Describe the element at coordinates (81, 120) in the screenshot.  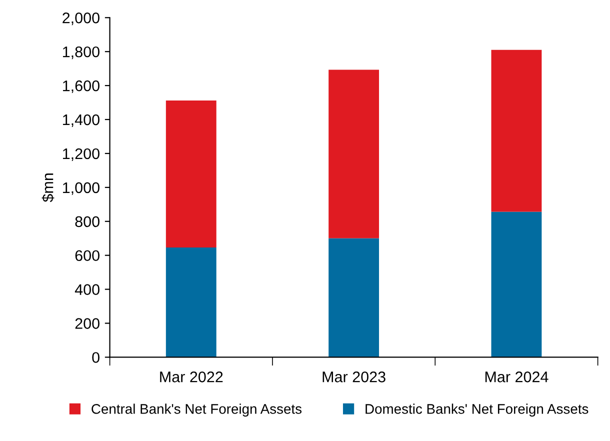
I see `y-tick-label: 1,400` at that location.